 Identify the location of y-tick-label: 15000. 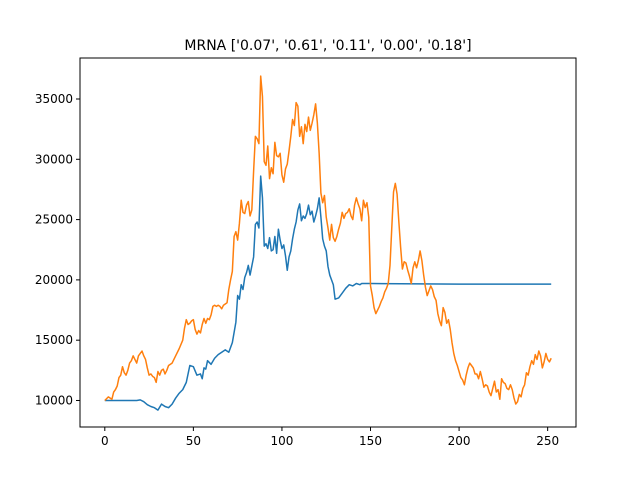
(54, 340).